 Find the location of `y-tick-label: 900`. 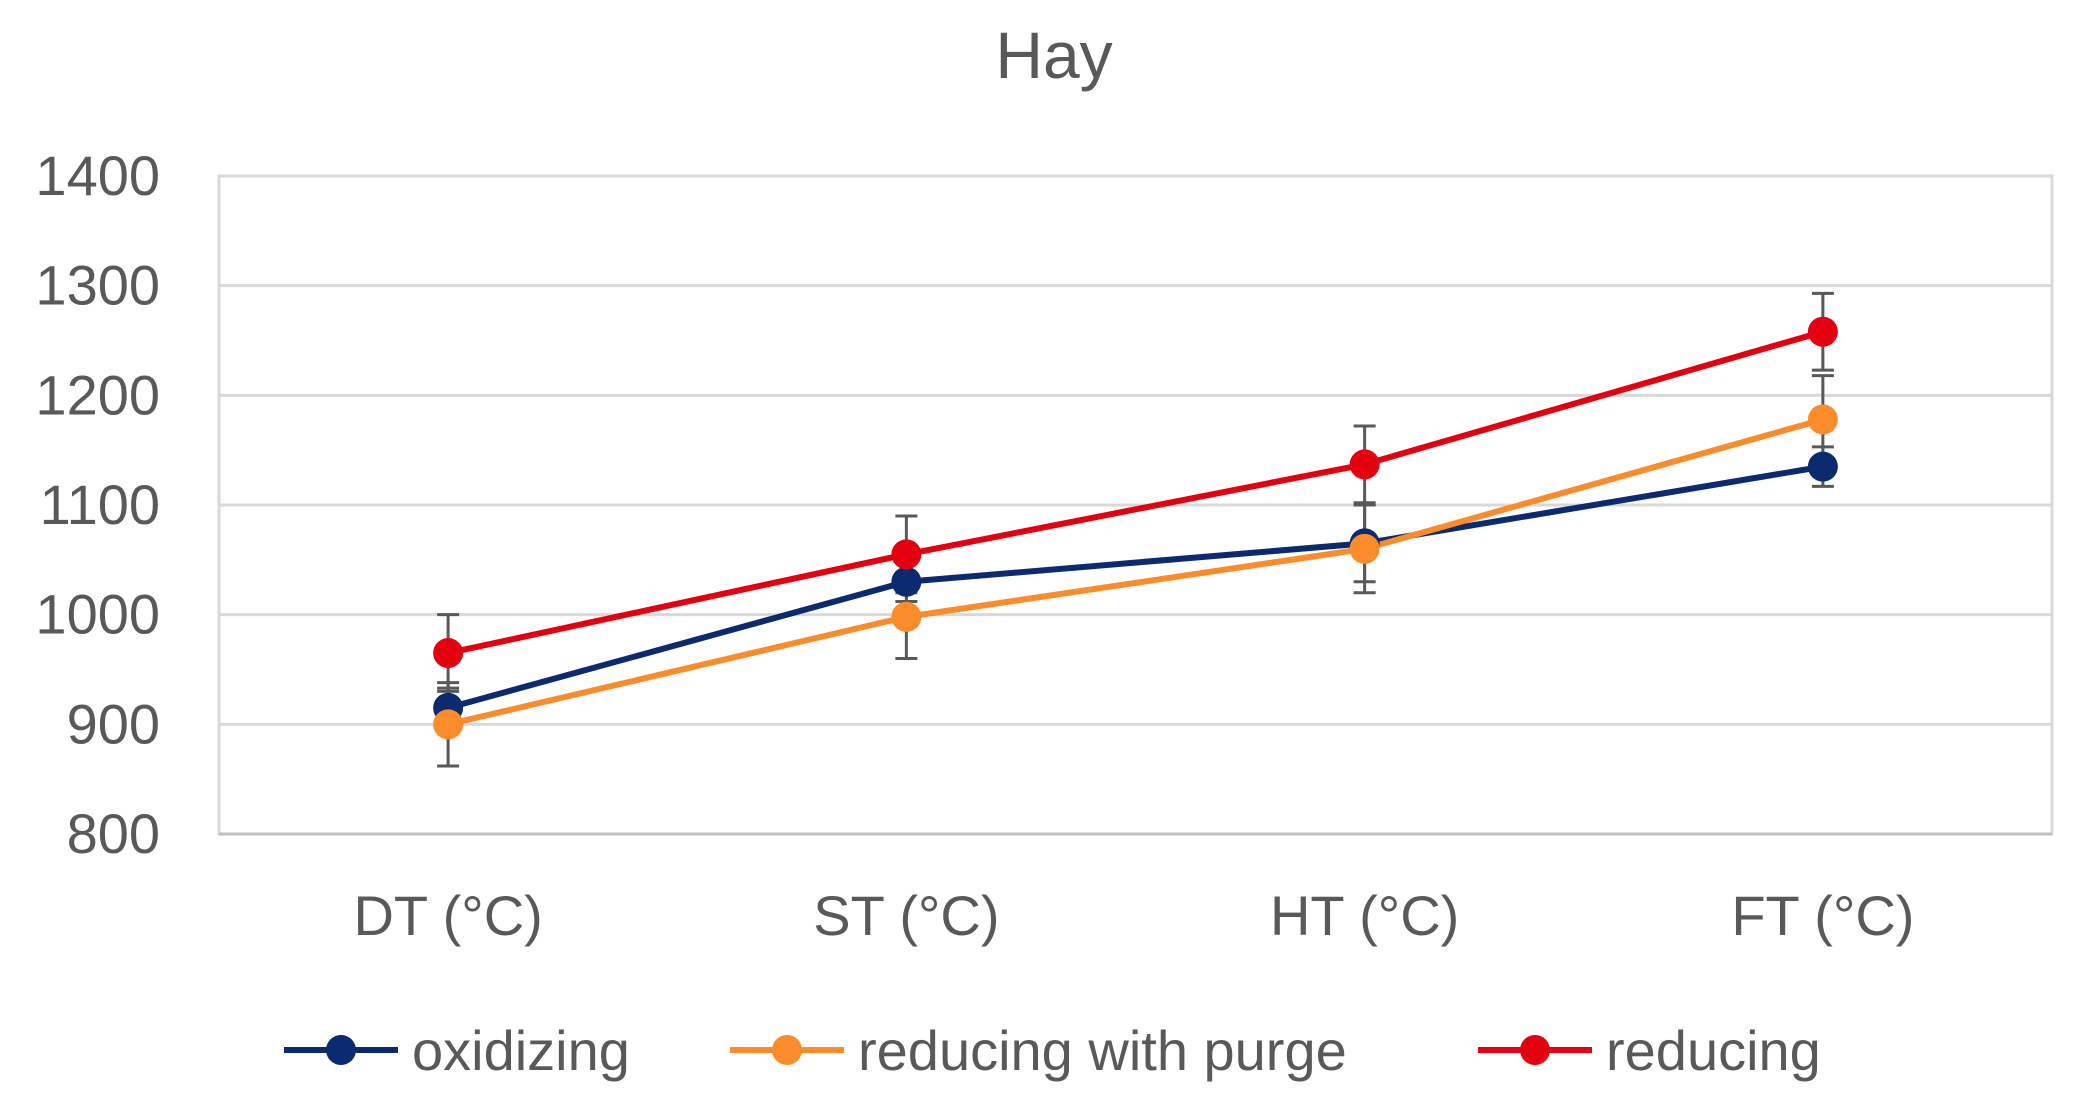

y-tick-label: 900 is located at coordinates (113, 723).